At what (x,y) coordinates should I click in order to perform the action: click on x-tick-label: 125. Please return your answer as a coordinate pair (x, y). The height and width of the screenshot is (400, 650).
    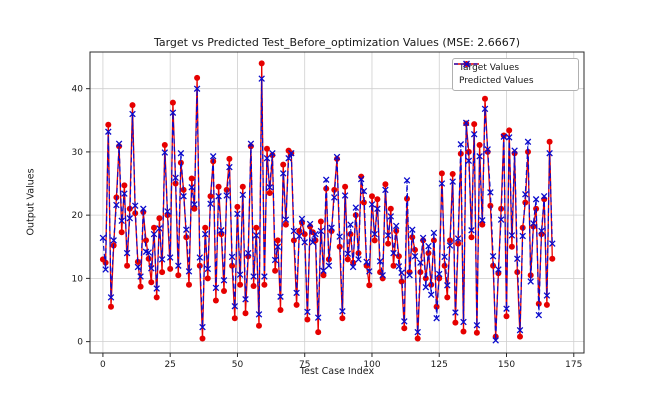
    Looking at the image, I should click on (439, 365).